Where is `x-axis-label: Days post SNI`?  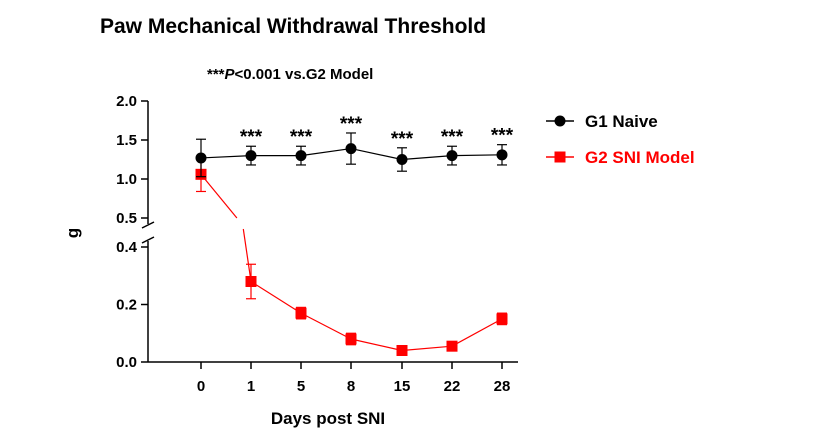
x-axis-label: Days post SNI is located at coordinates (328, 418).